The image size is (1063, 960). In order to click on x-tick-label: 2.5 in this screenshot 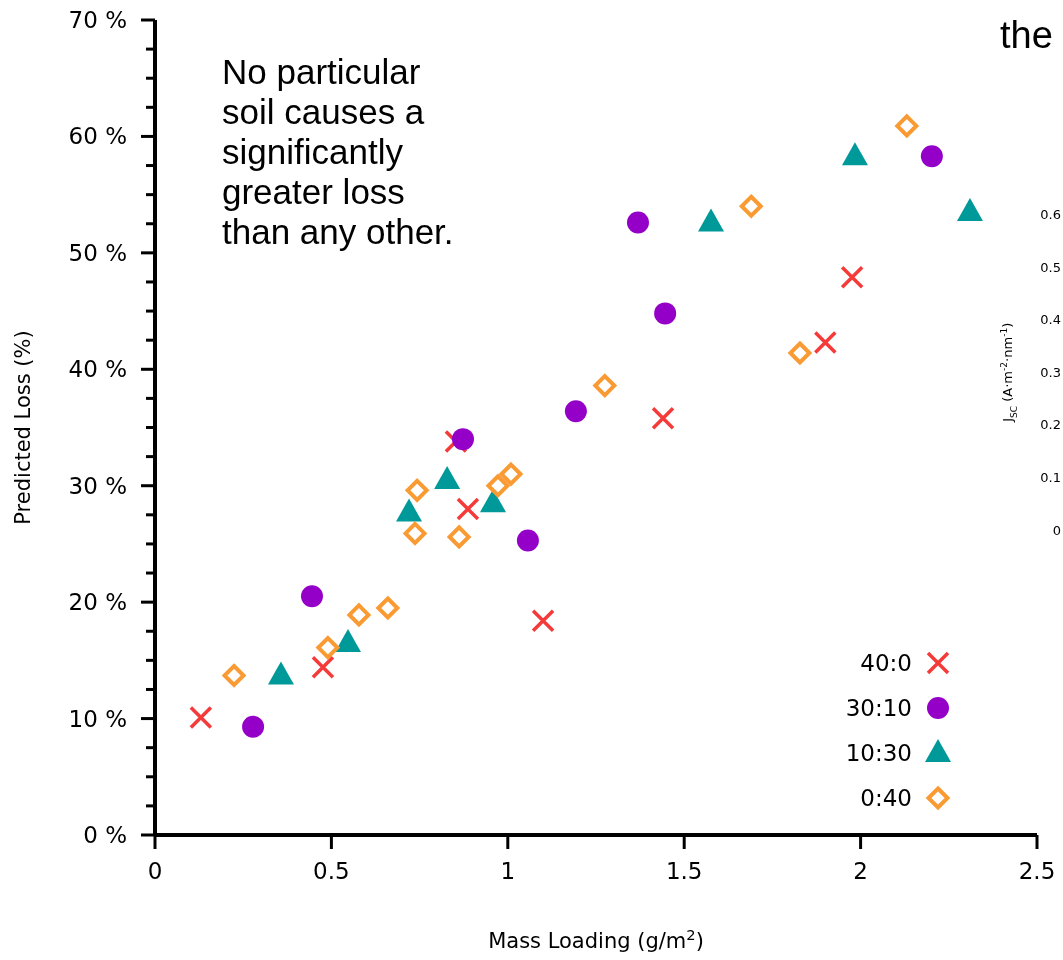, I will do `click(1037, 871)`.